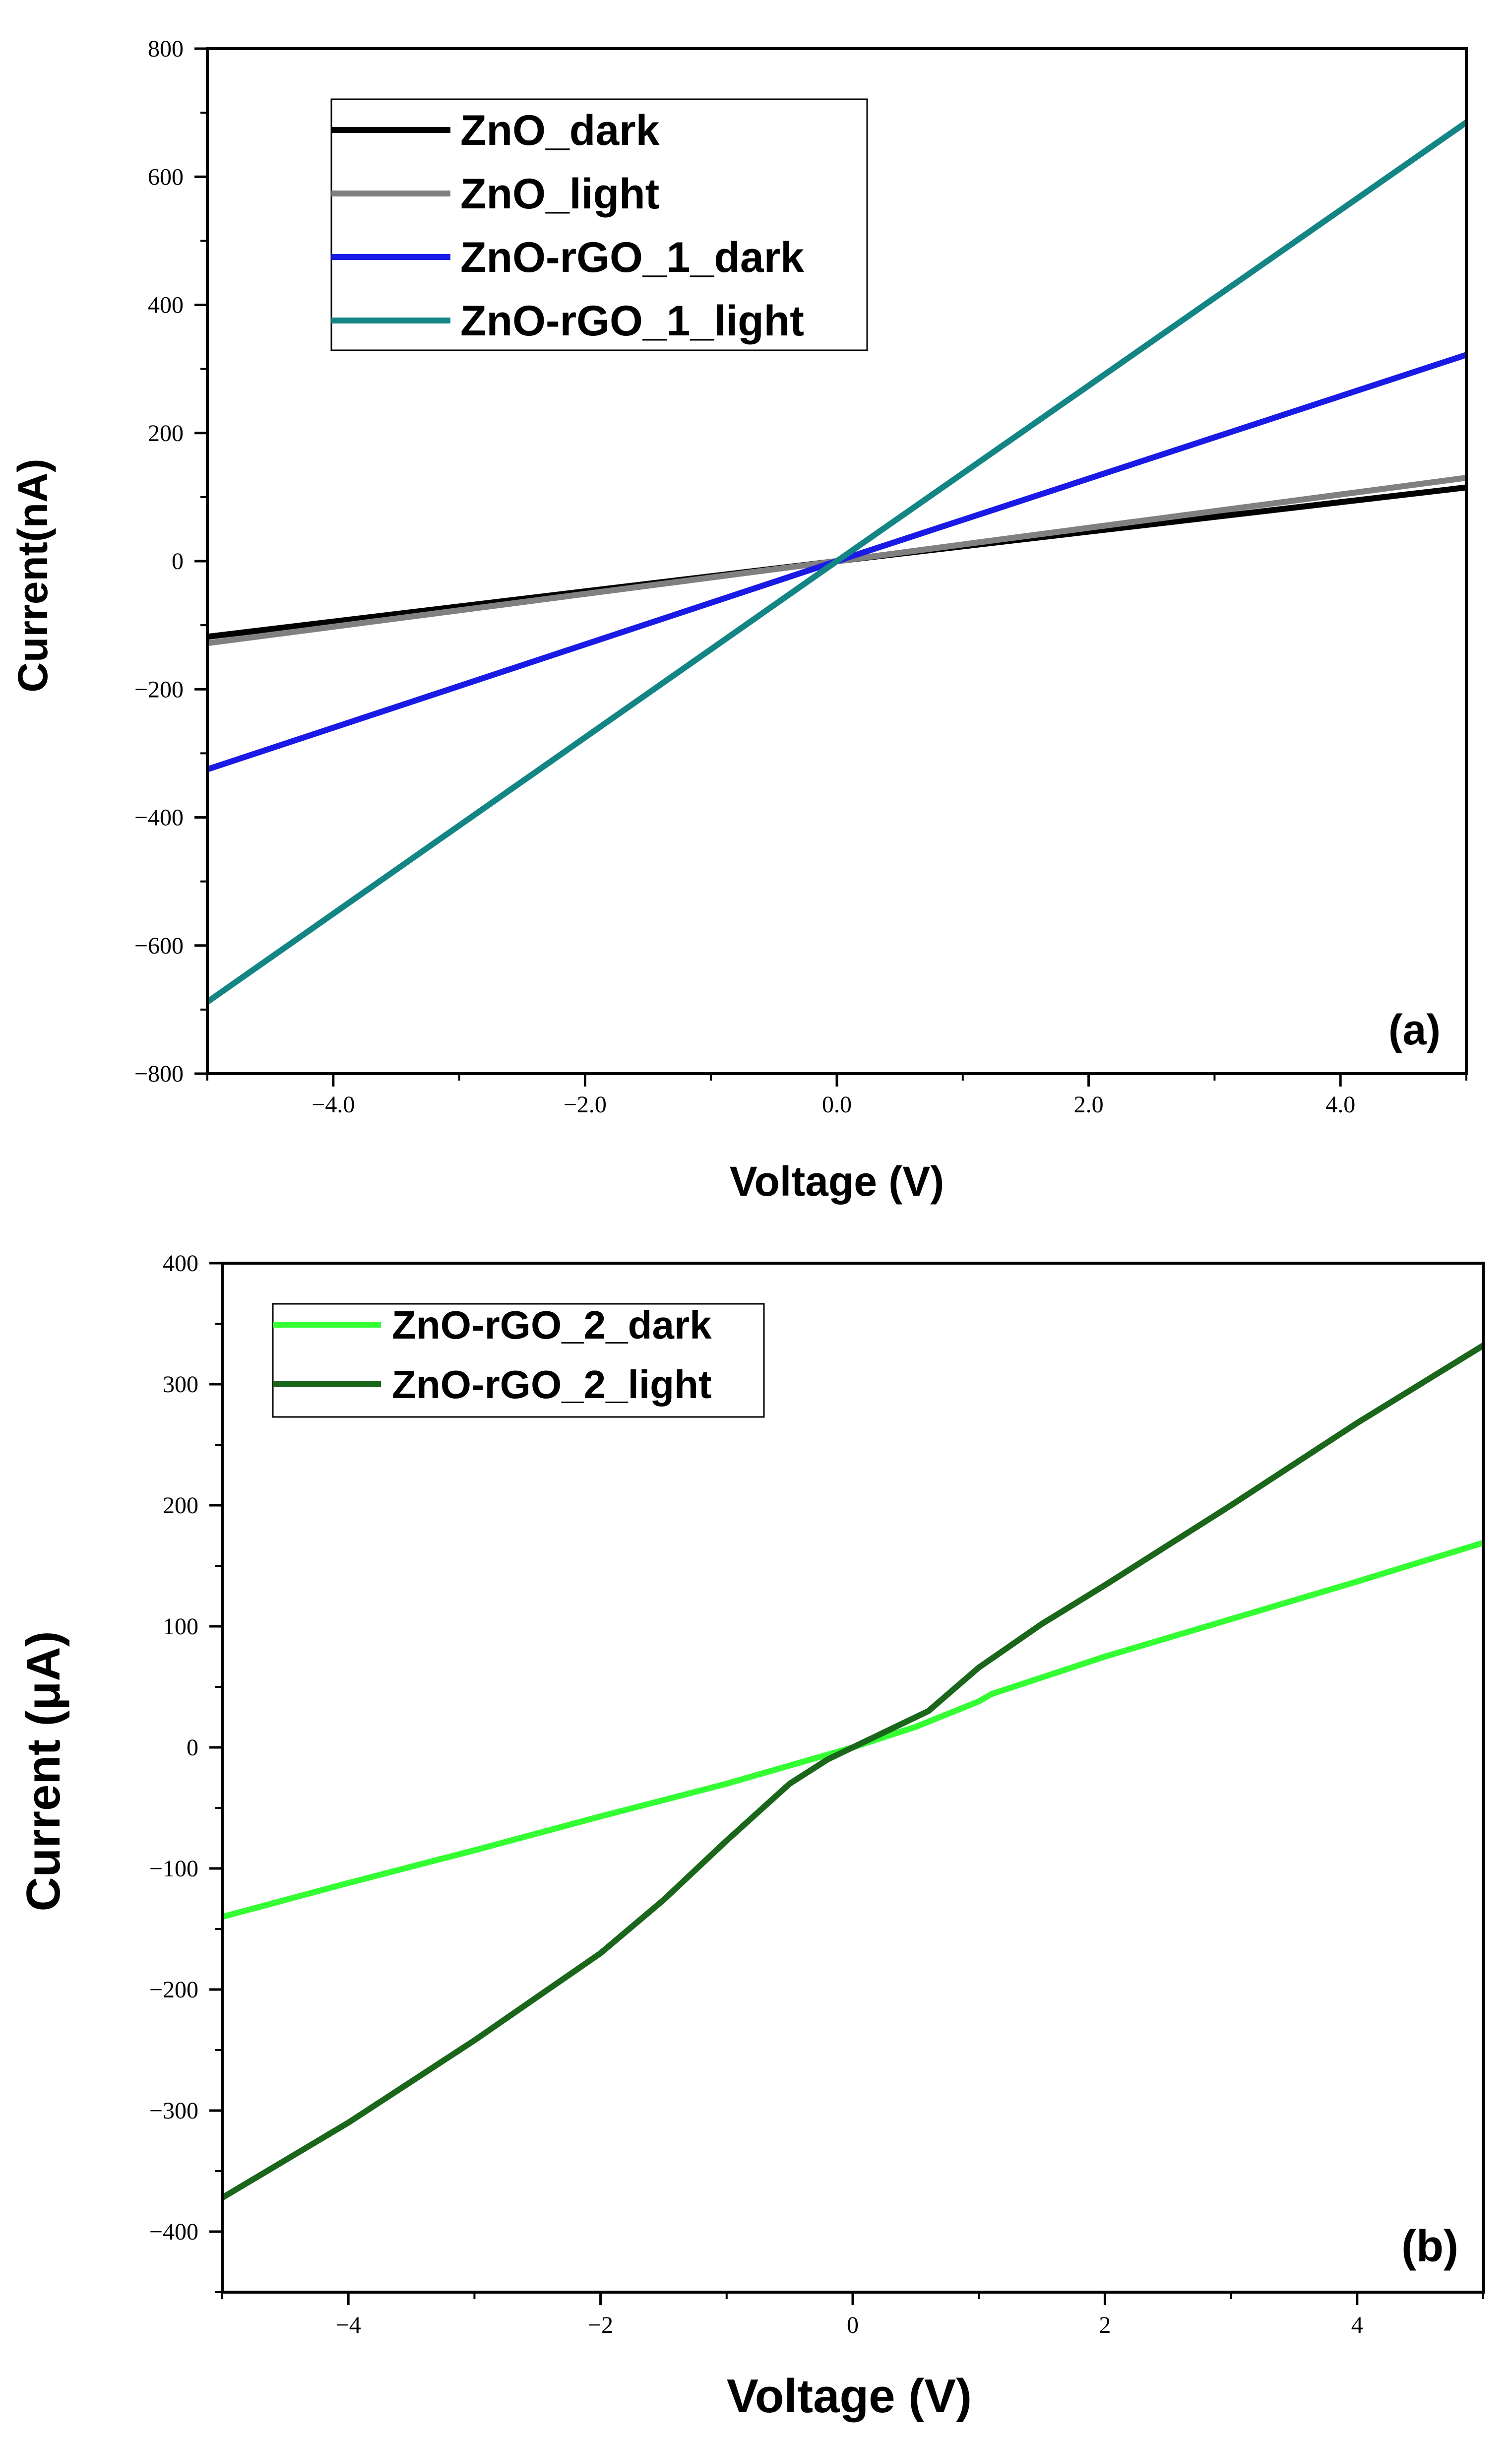 The image size is (1512, 2439). Describe the element at coordinates (43, 1771) in the screenshot. I see `y-axis-title: Current (μA)` at that location.